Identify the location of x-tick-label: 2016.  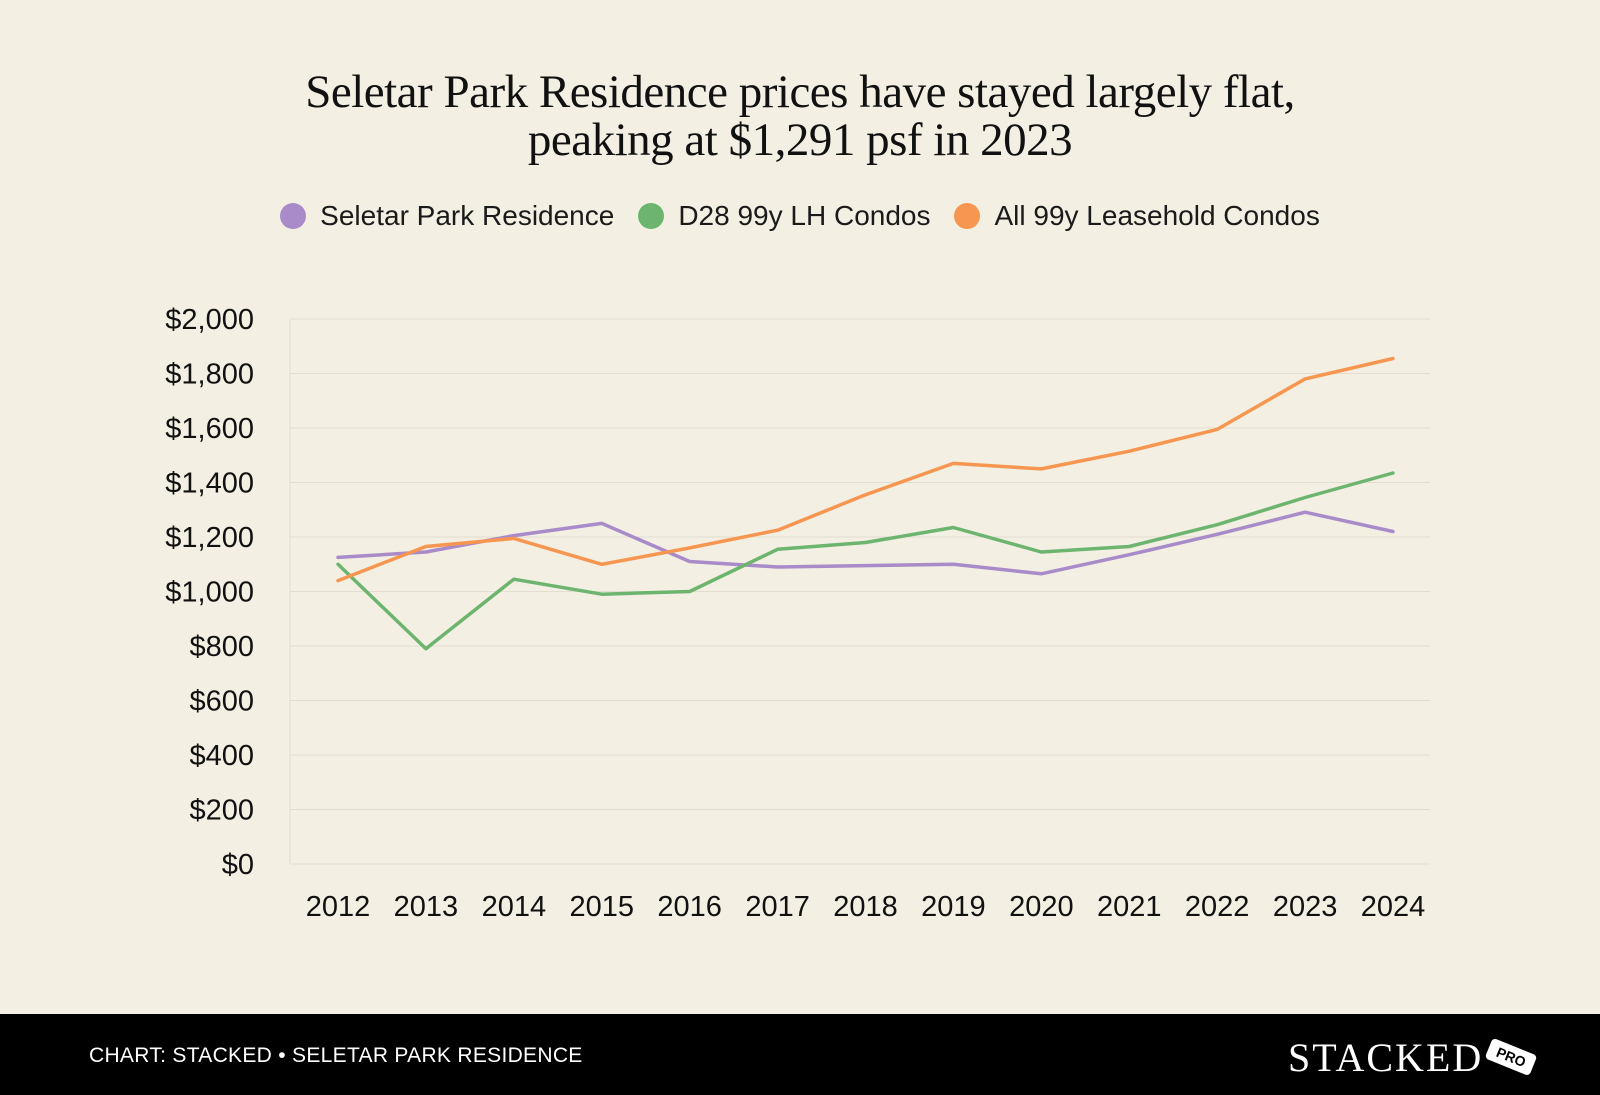
(689, 907).